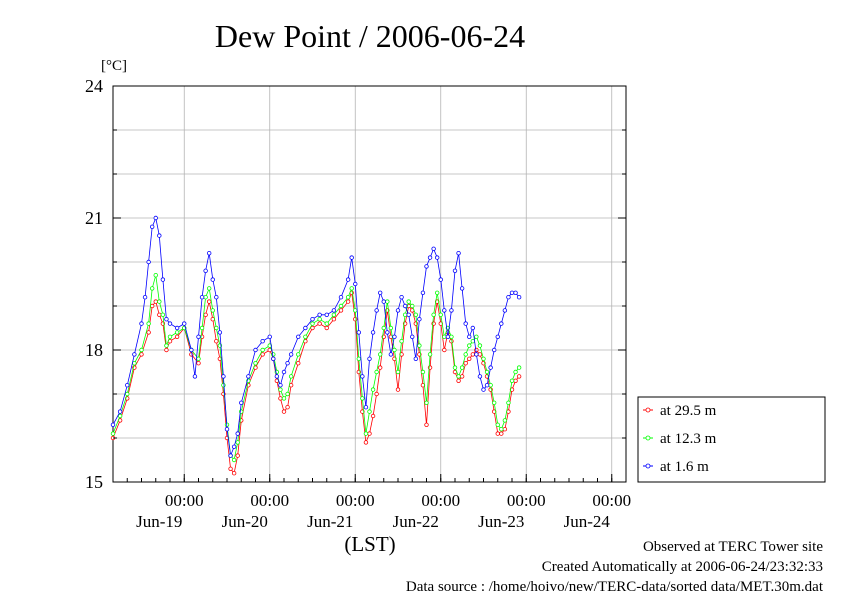 The width and height of the screenshot is (842, 595). I want to click on x-tick-date-label: Jun-20, so click(245, 521).